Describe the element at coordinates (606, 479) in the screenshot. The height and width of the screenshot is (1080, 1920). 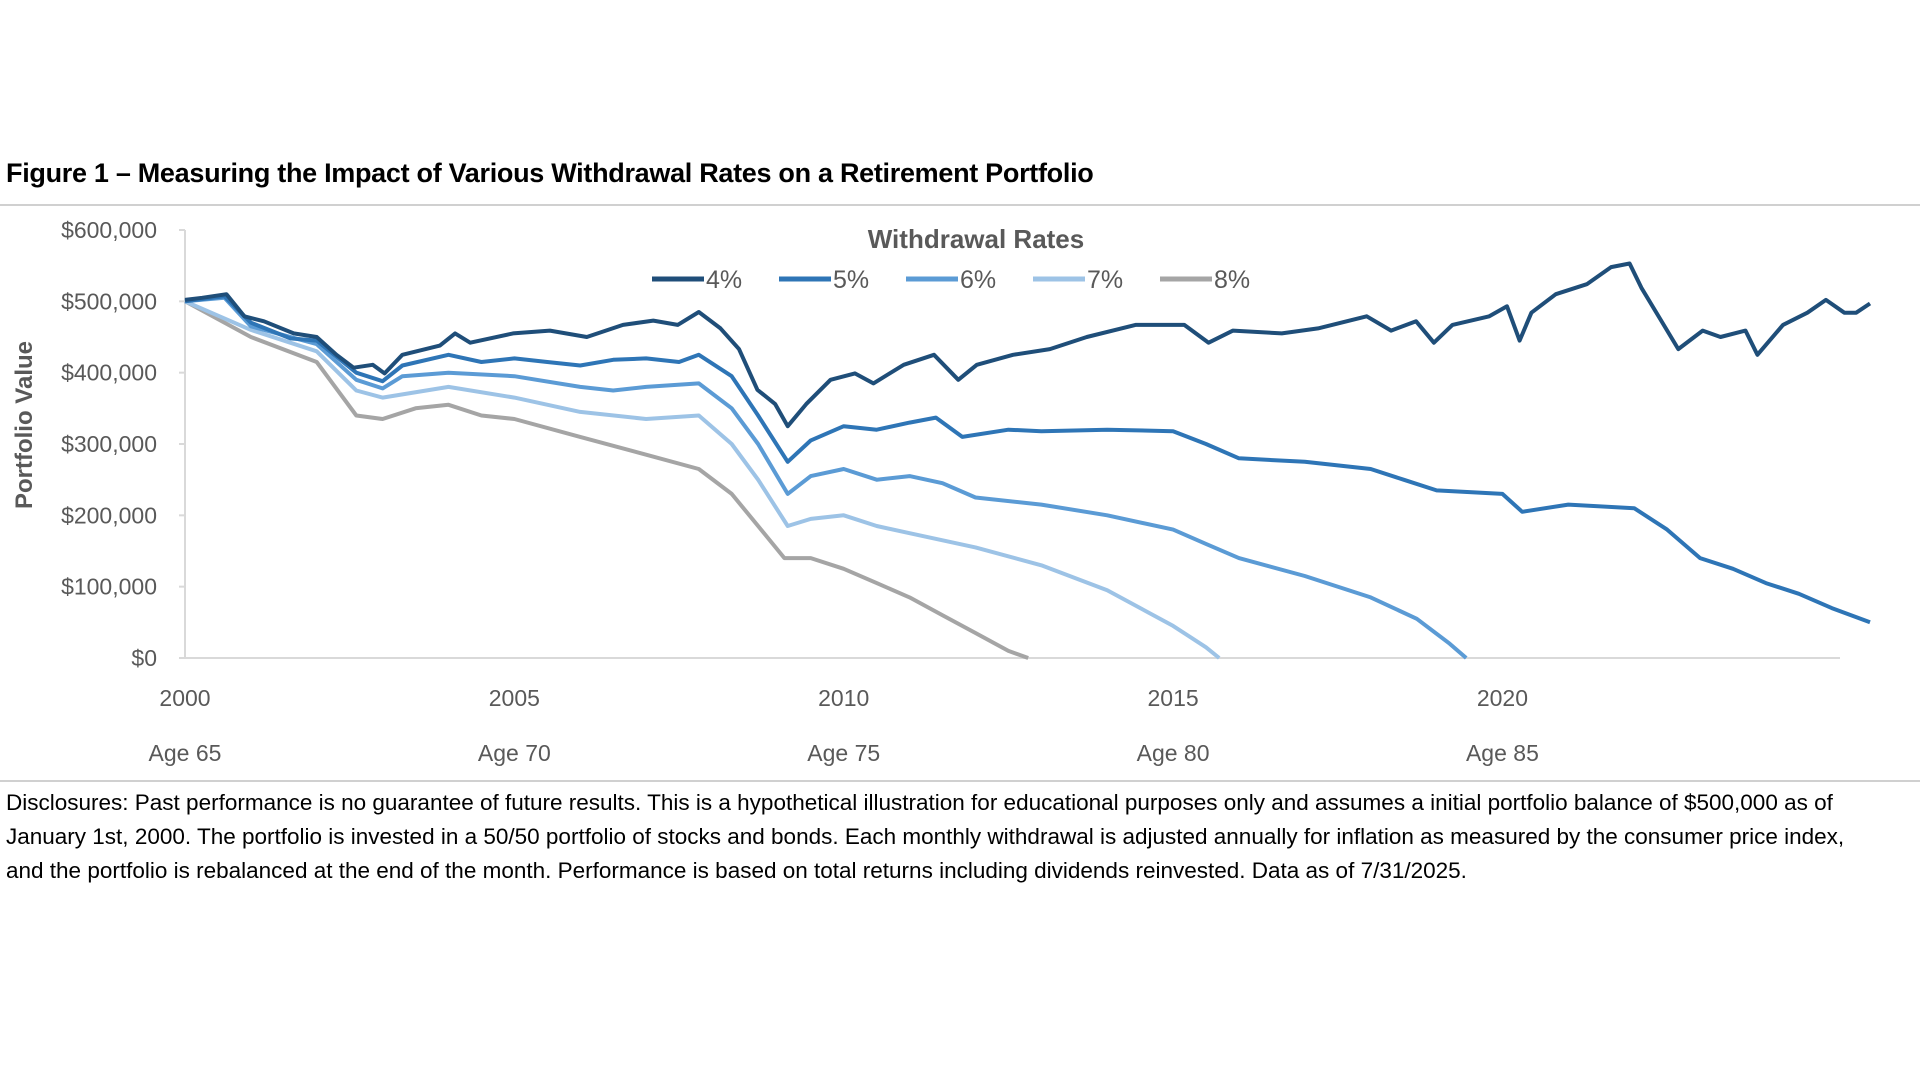
I see `series-line-8pct` at that location.